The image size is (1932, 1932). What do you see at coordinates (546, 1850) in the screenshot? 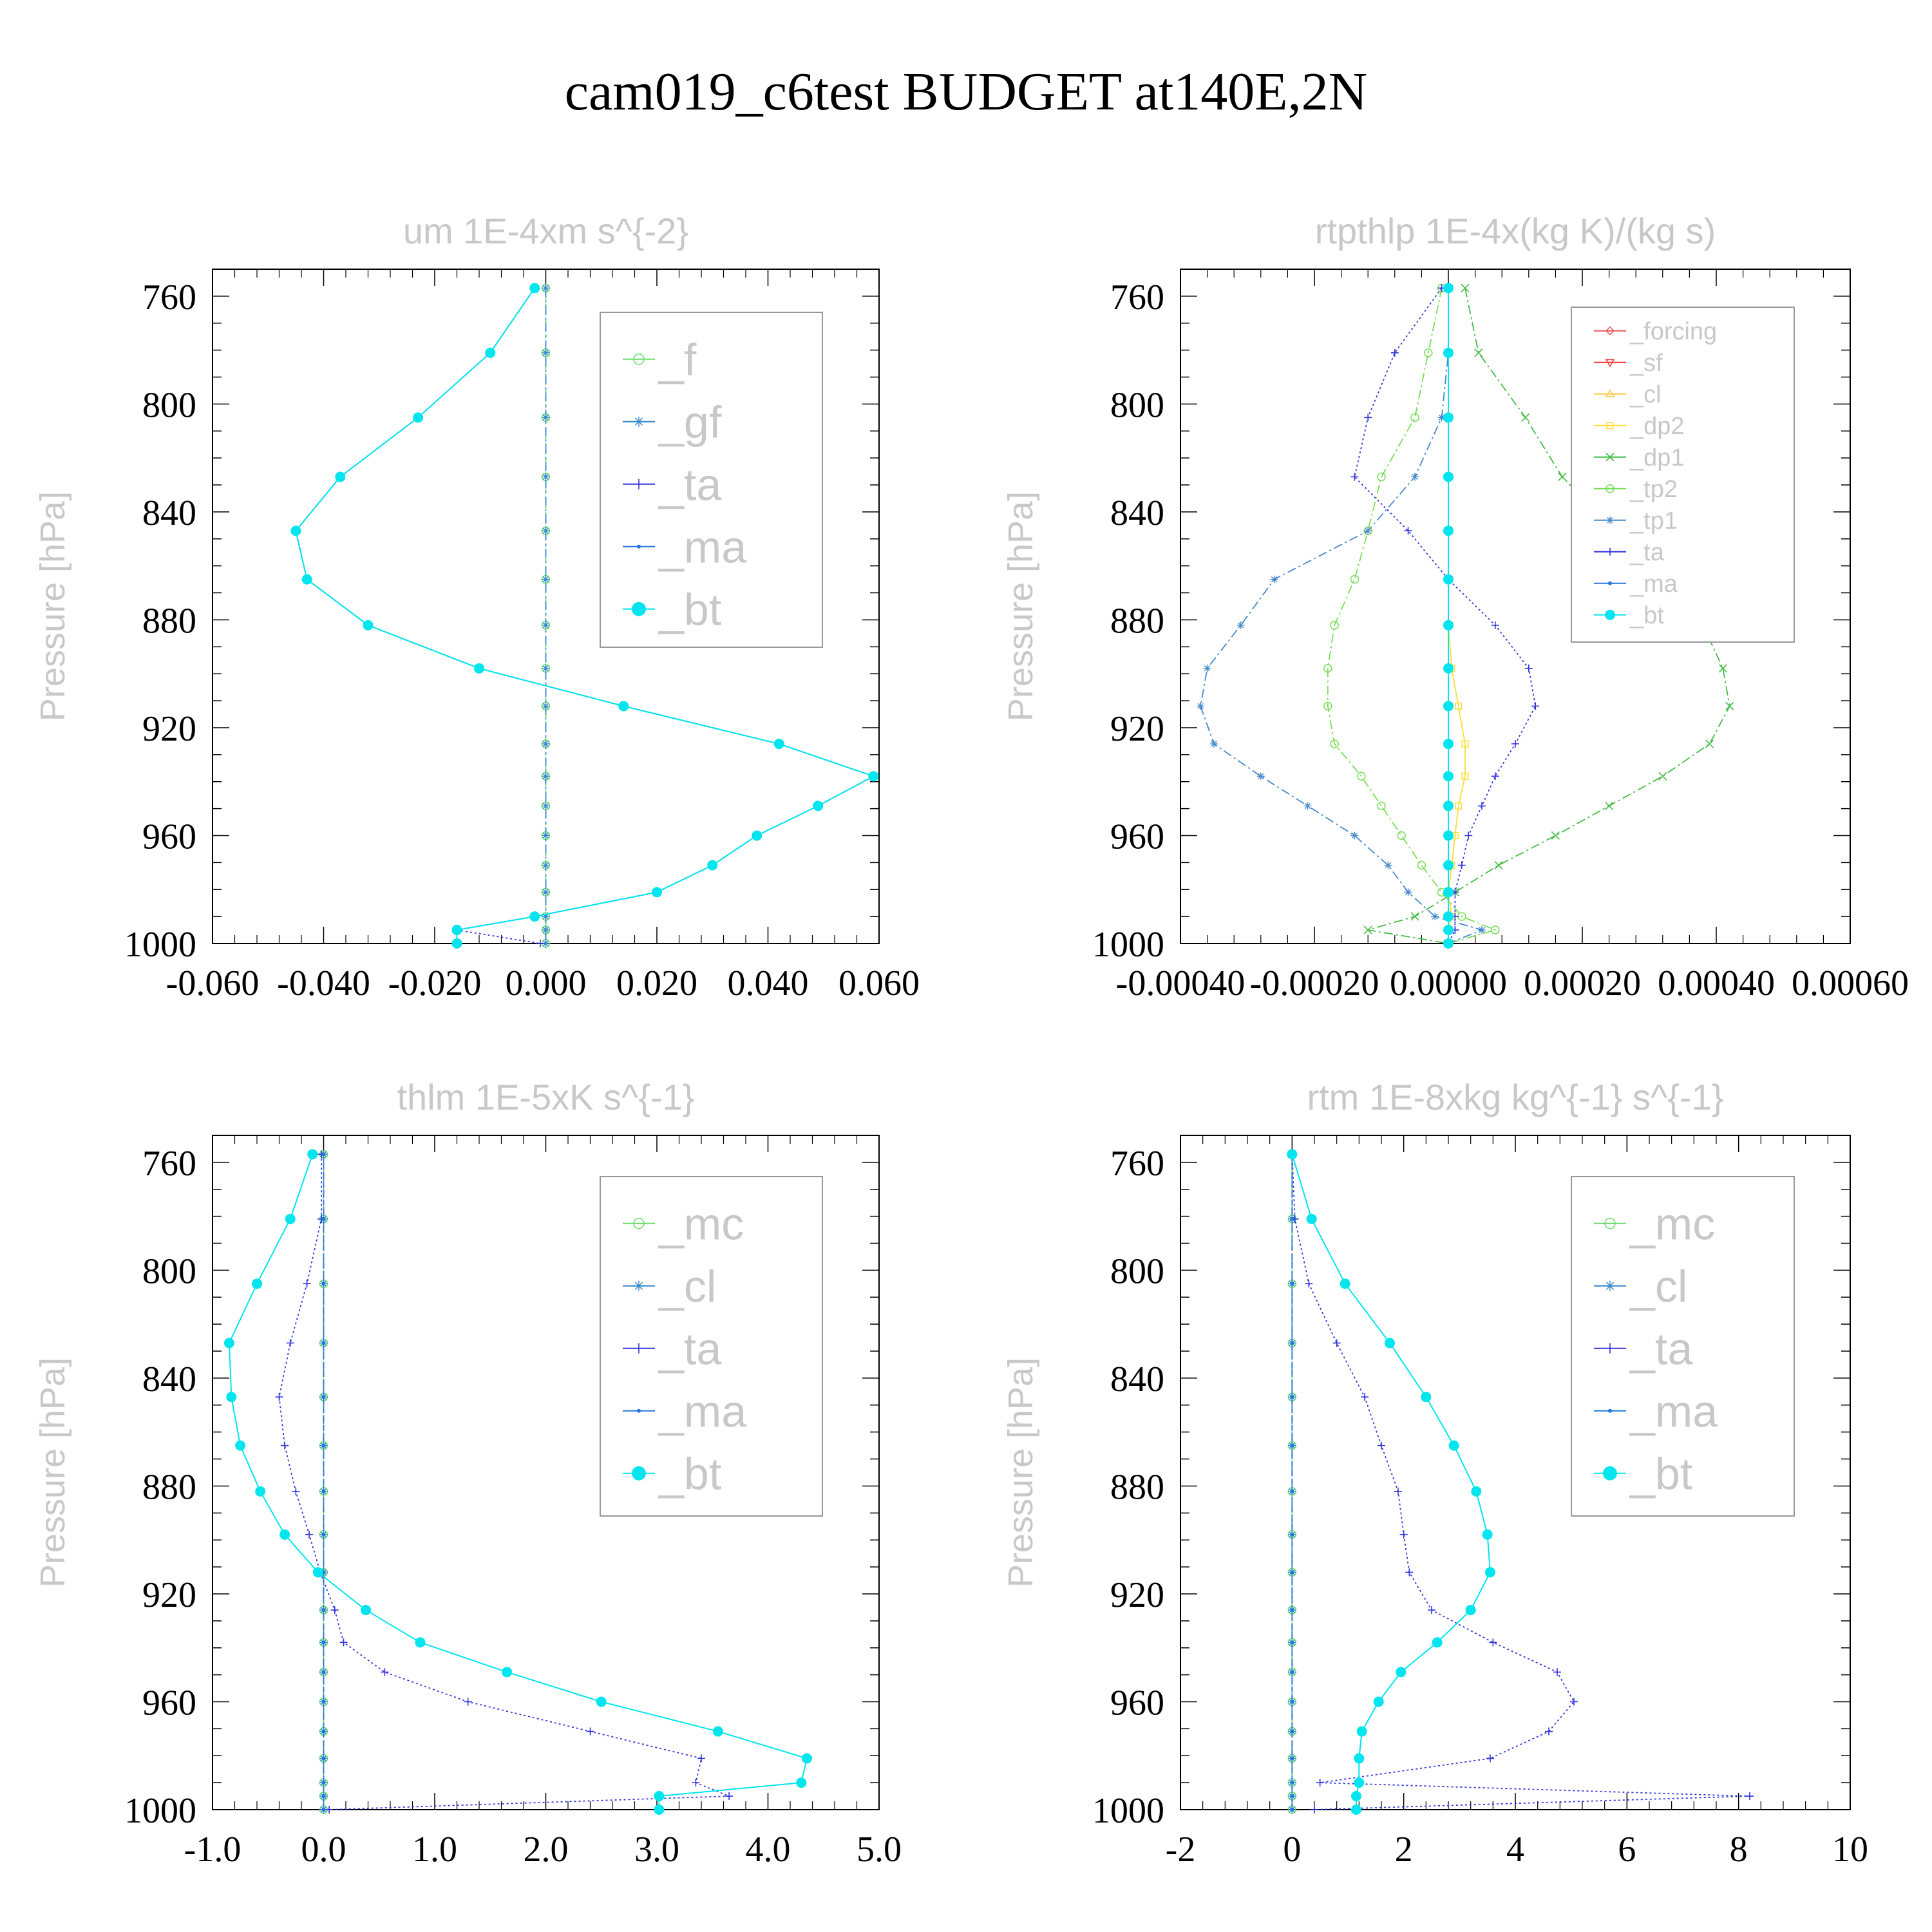
I see `x-tick-label: 2.0` at bounding box center [546, 1850].